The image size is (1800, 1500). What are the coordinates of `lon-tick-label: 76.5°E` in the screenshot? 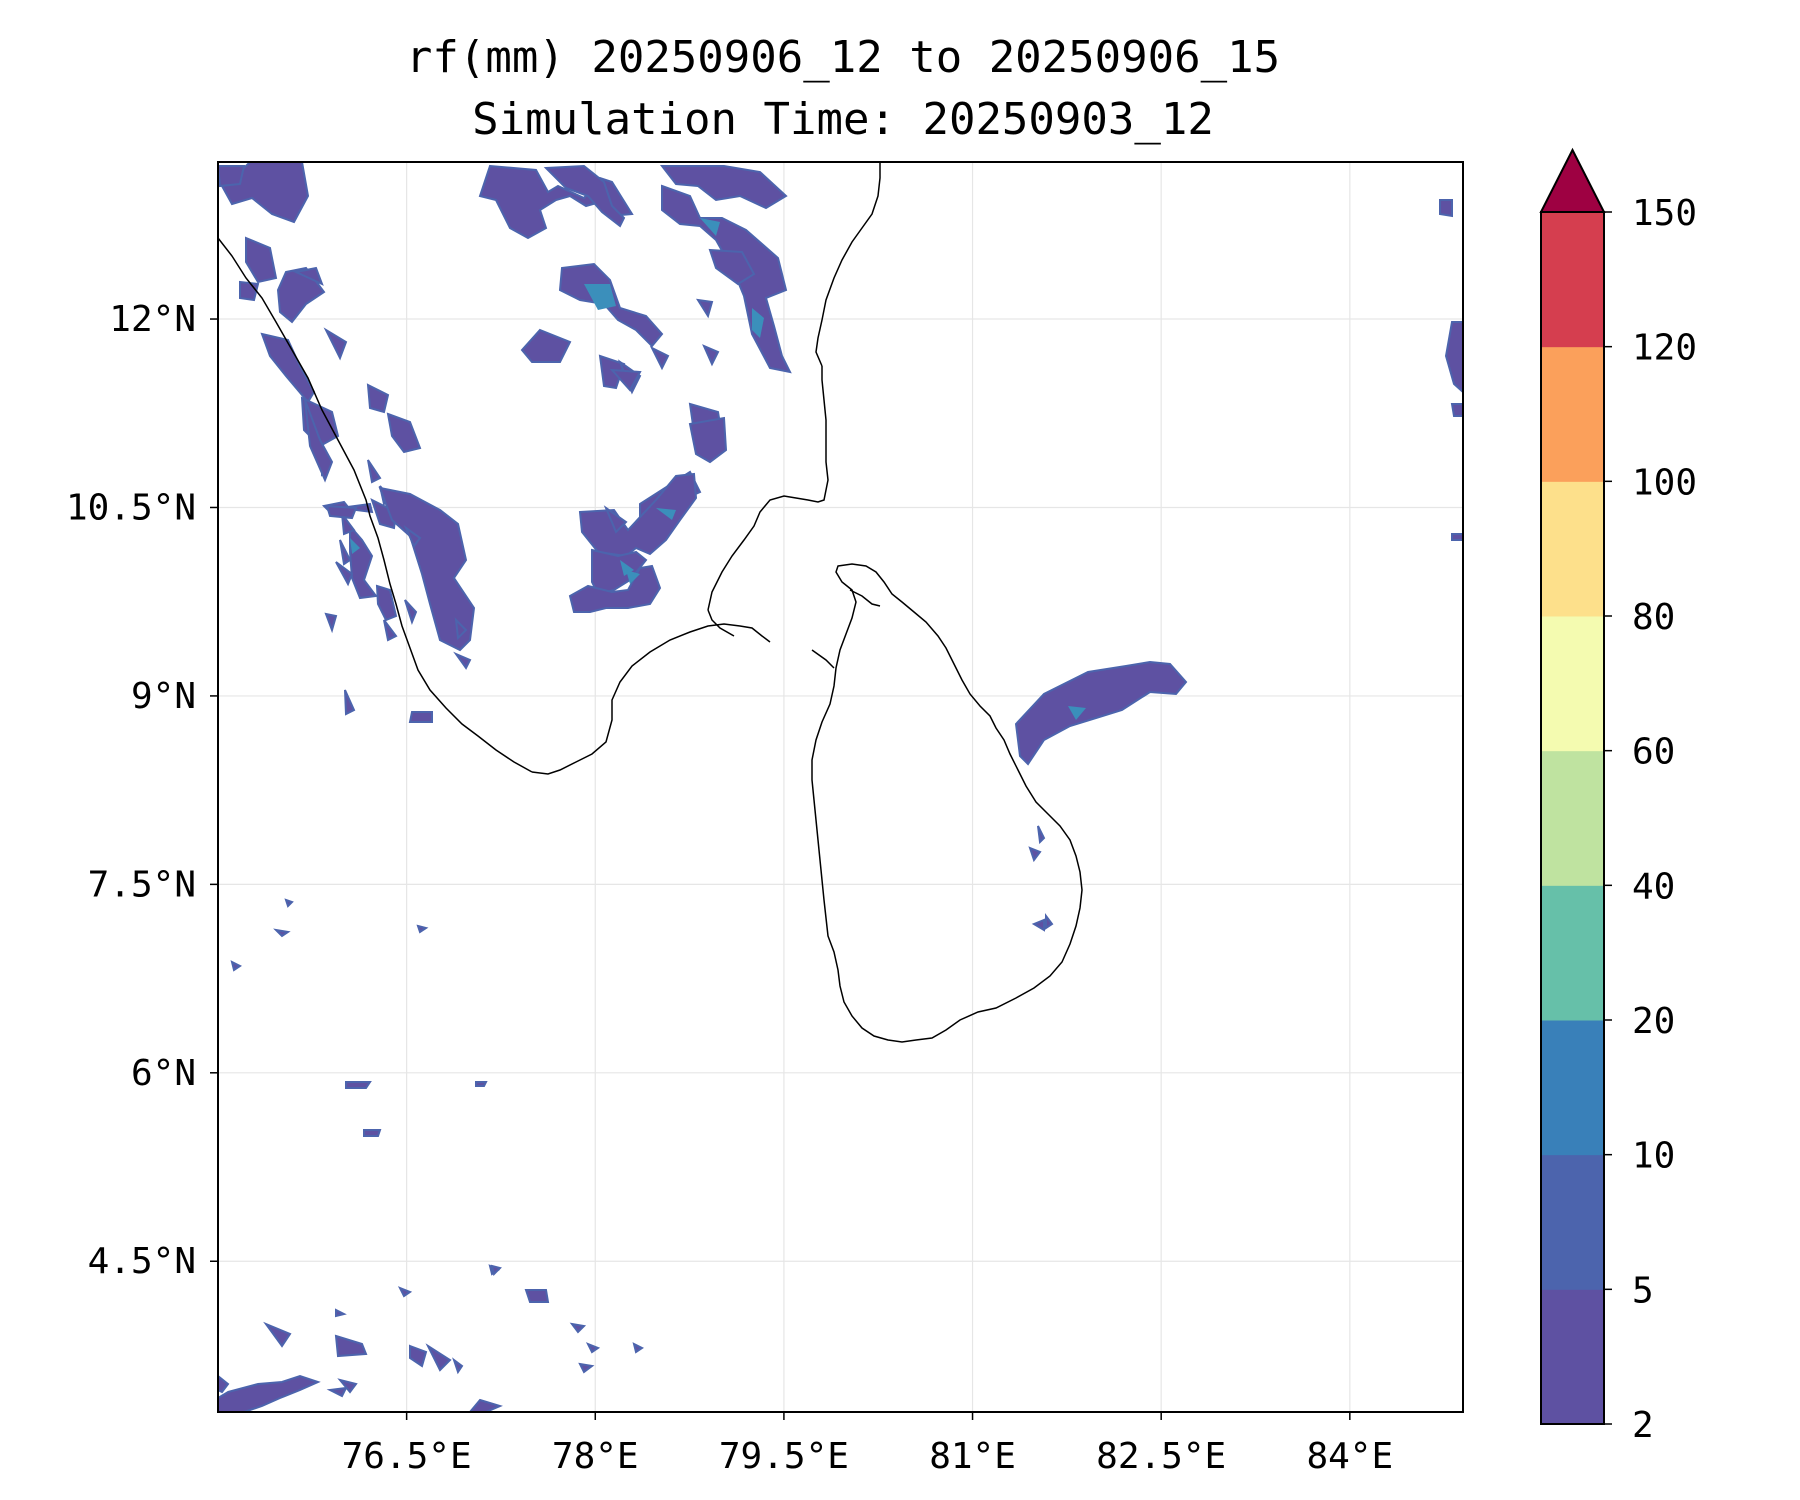 It's located at (407, 1456).